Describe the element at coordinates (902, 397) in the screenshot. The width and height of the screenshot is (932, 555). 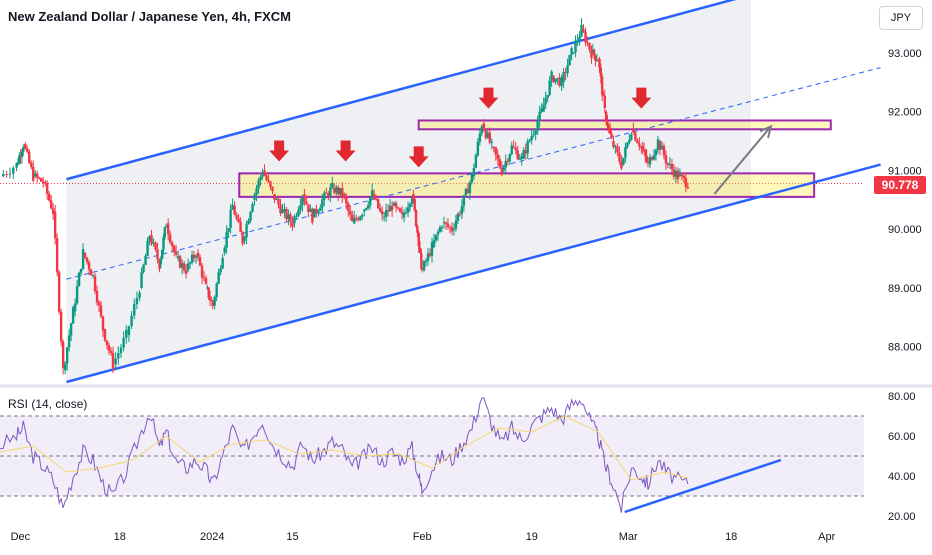
I see `rsi-tick-label: 80.00` at that location.